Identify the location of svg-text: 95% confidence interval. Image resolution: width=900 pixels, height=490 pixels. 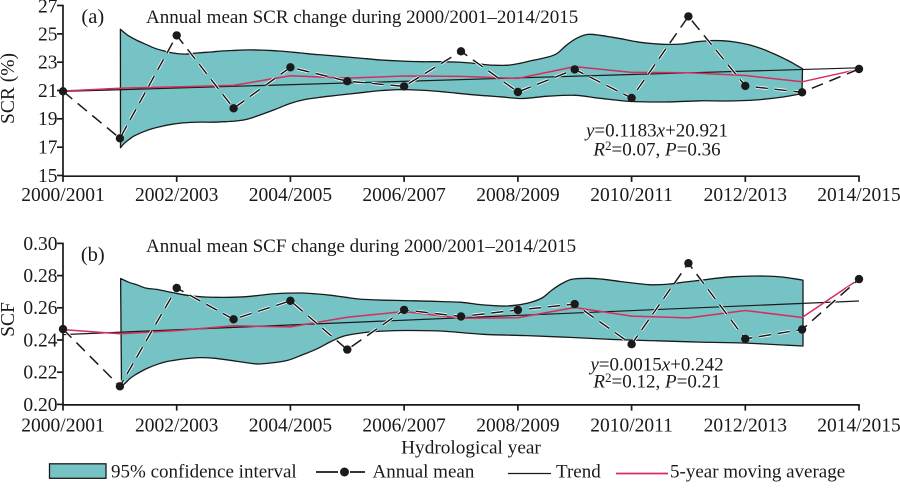
(204, 472).